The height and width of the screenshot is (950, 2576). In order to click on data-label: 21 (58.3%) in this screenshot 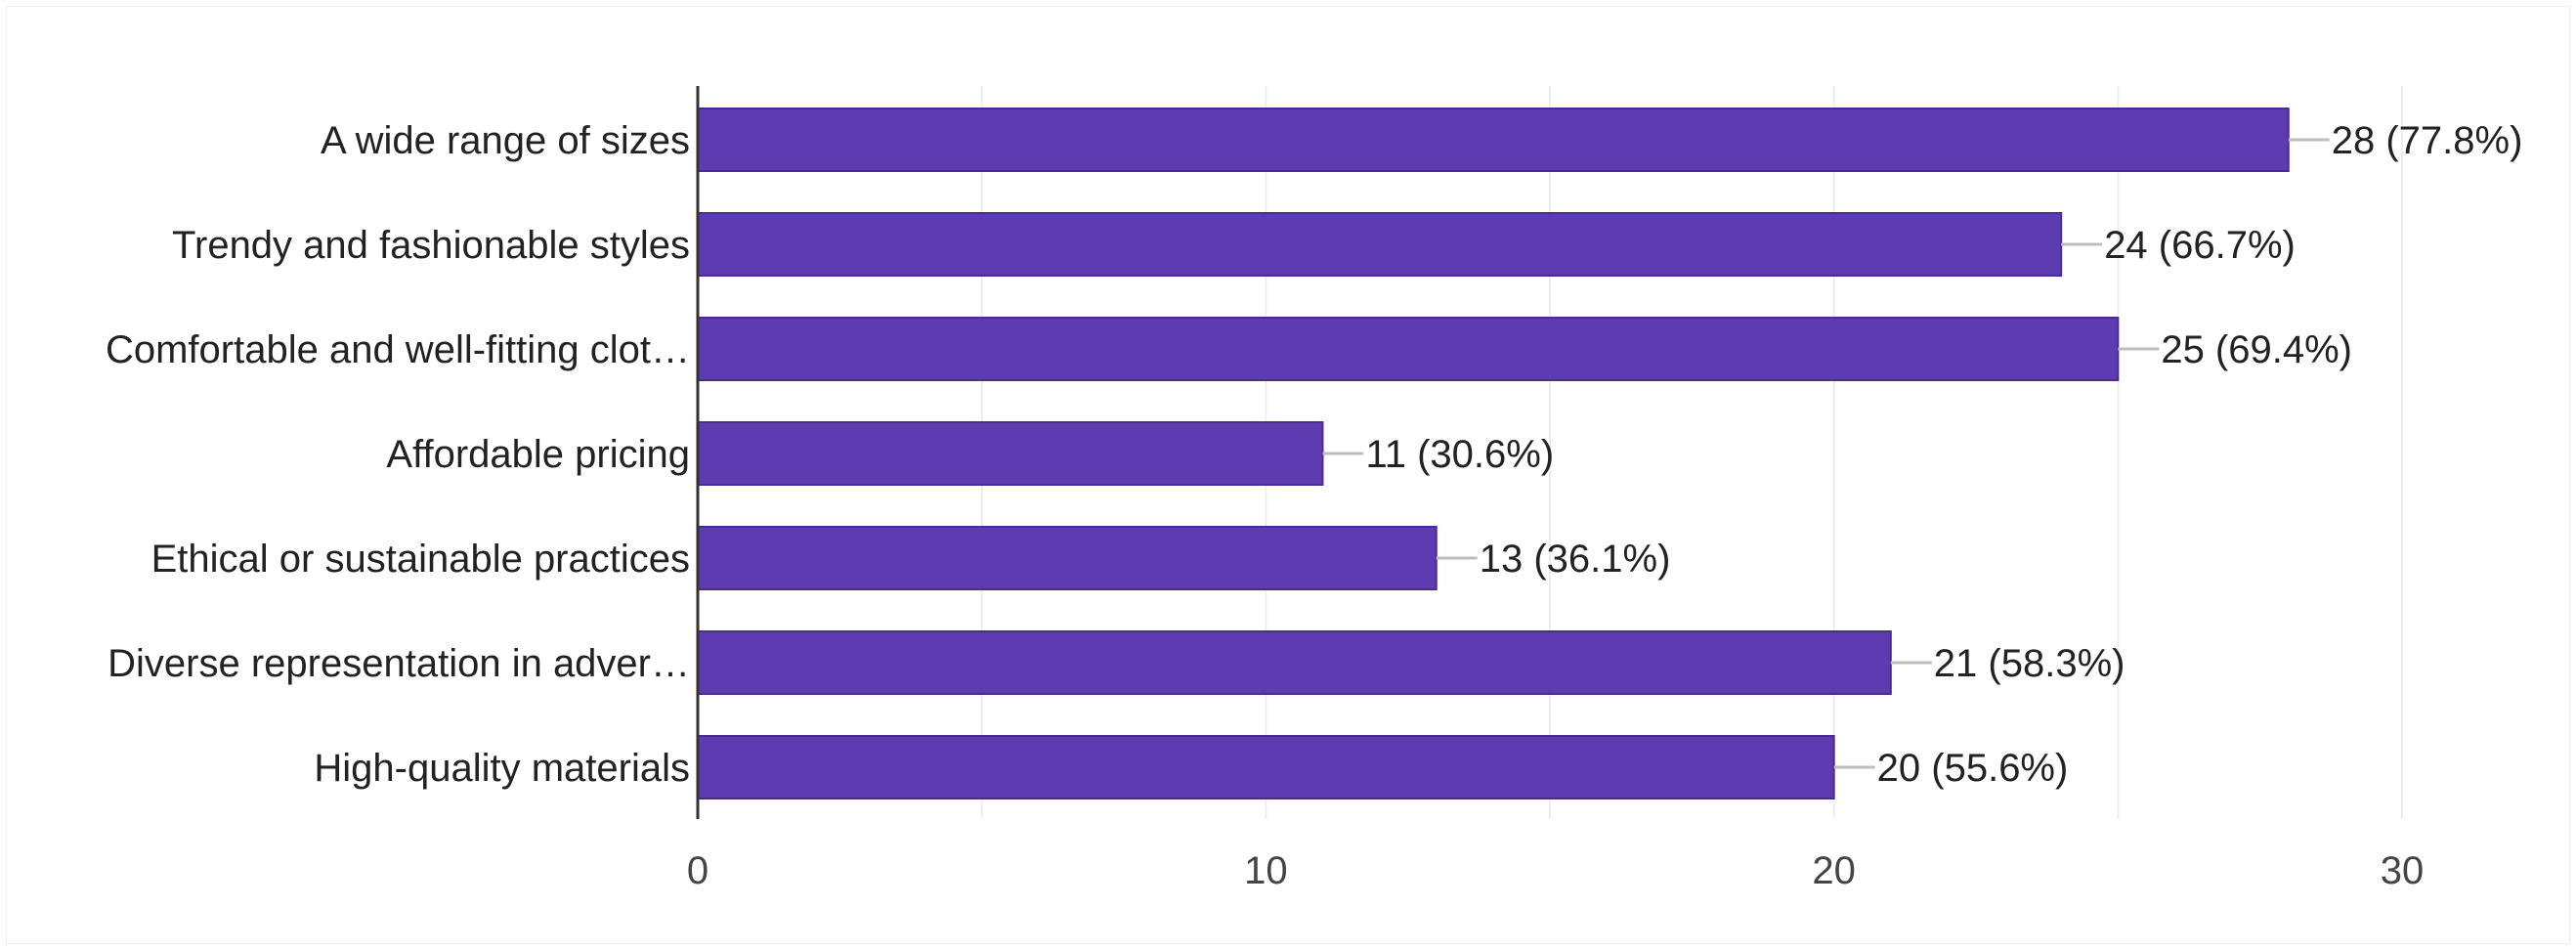, I will do `click(2030, 663)`.